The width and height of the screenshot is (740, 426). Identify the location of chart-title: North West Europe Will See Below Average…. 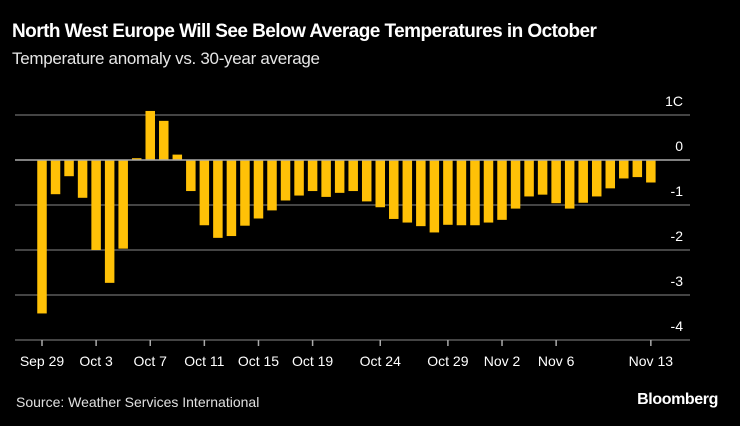
(304, 31).